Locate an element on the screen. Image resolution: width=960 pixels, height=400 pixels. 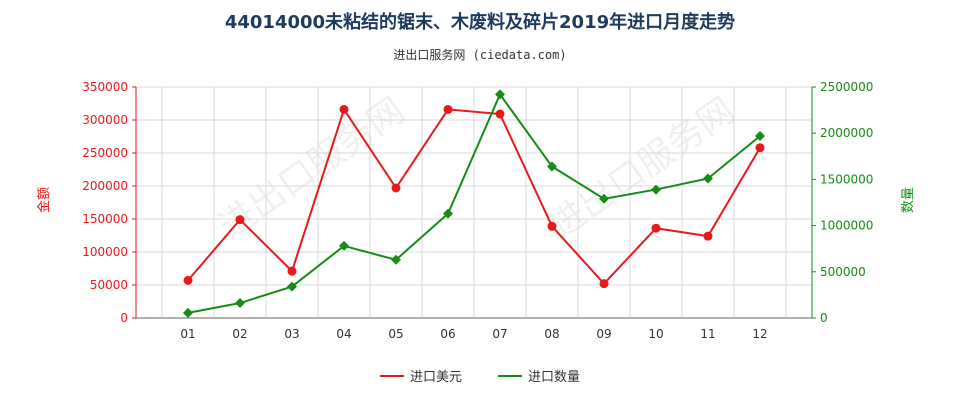
x-tick-label: 03 is located at coordinates (291, 334).